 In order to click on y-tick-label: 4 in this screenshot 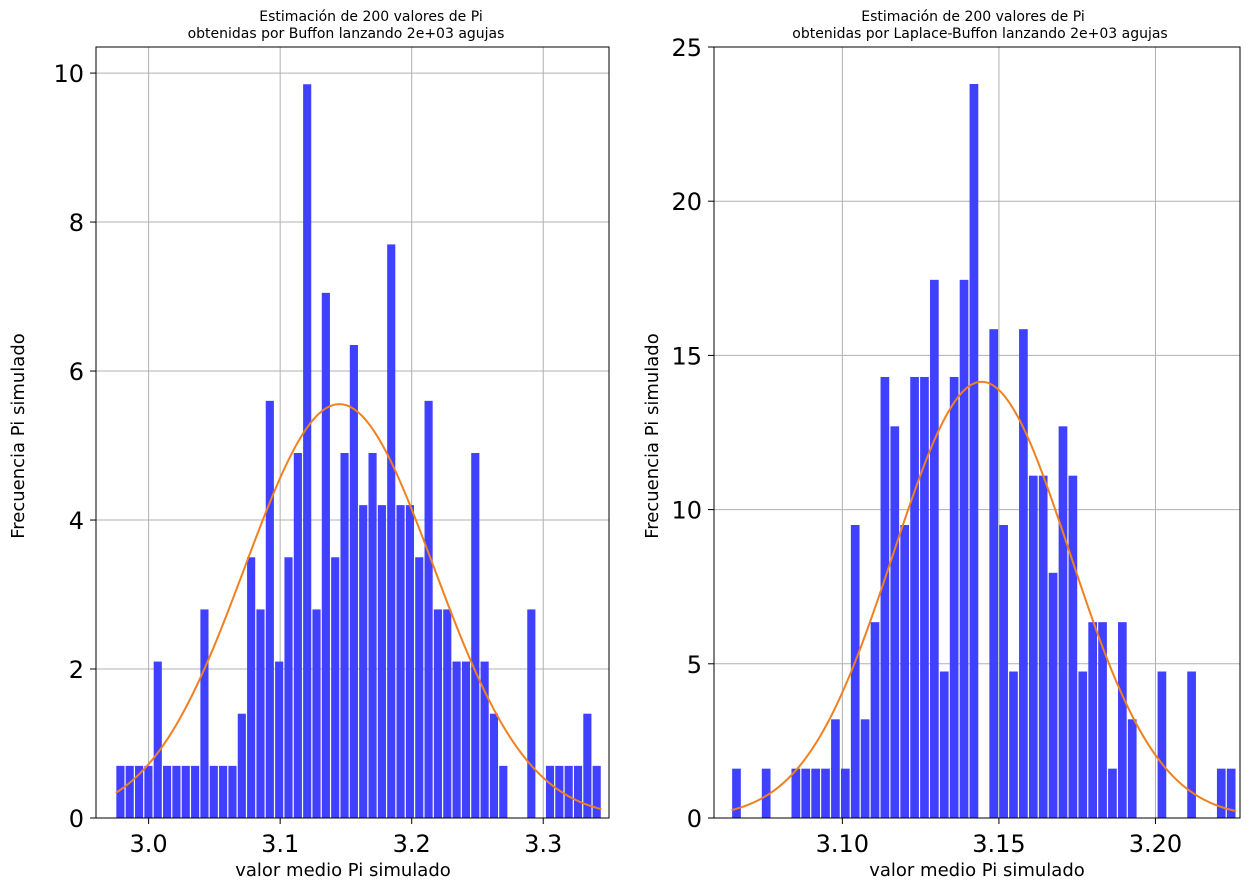, I will do `click(76, 521)`.